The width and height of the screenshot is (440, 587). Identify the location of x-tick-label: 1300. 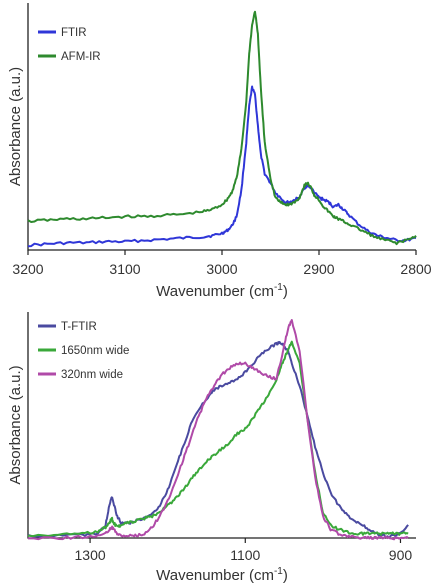
(90, 555).